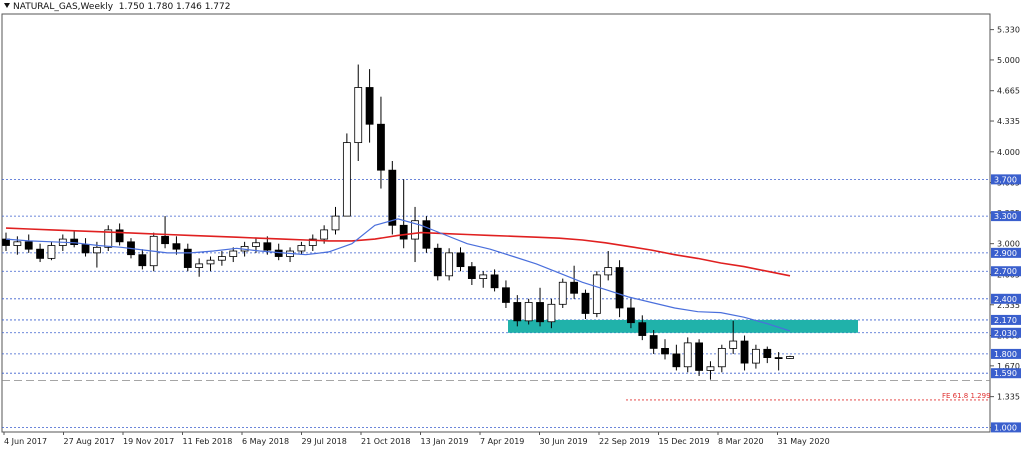 The width and height of the screenshot is (1024, 450). Describe the element at coordinates (160, 7) in the screenshot. I see `high-value: 1.780` at that location.